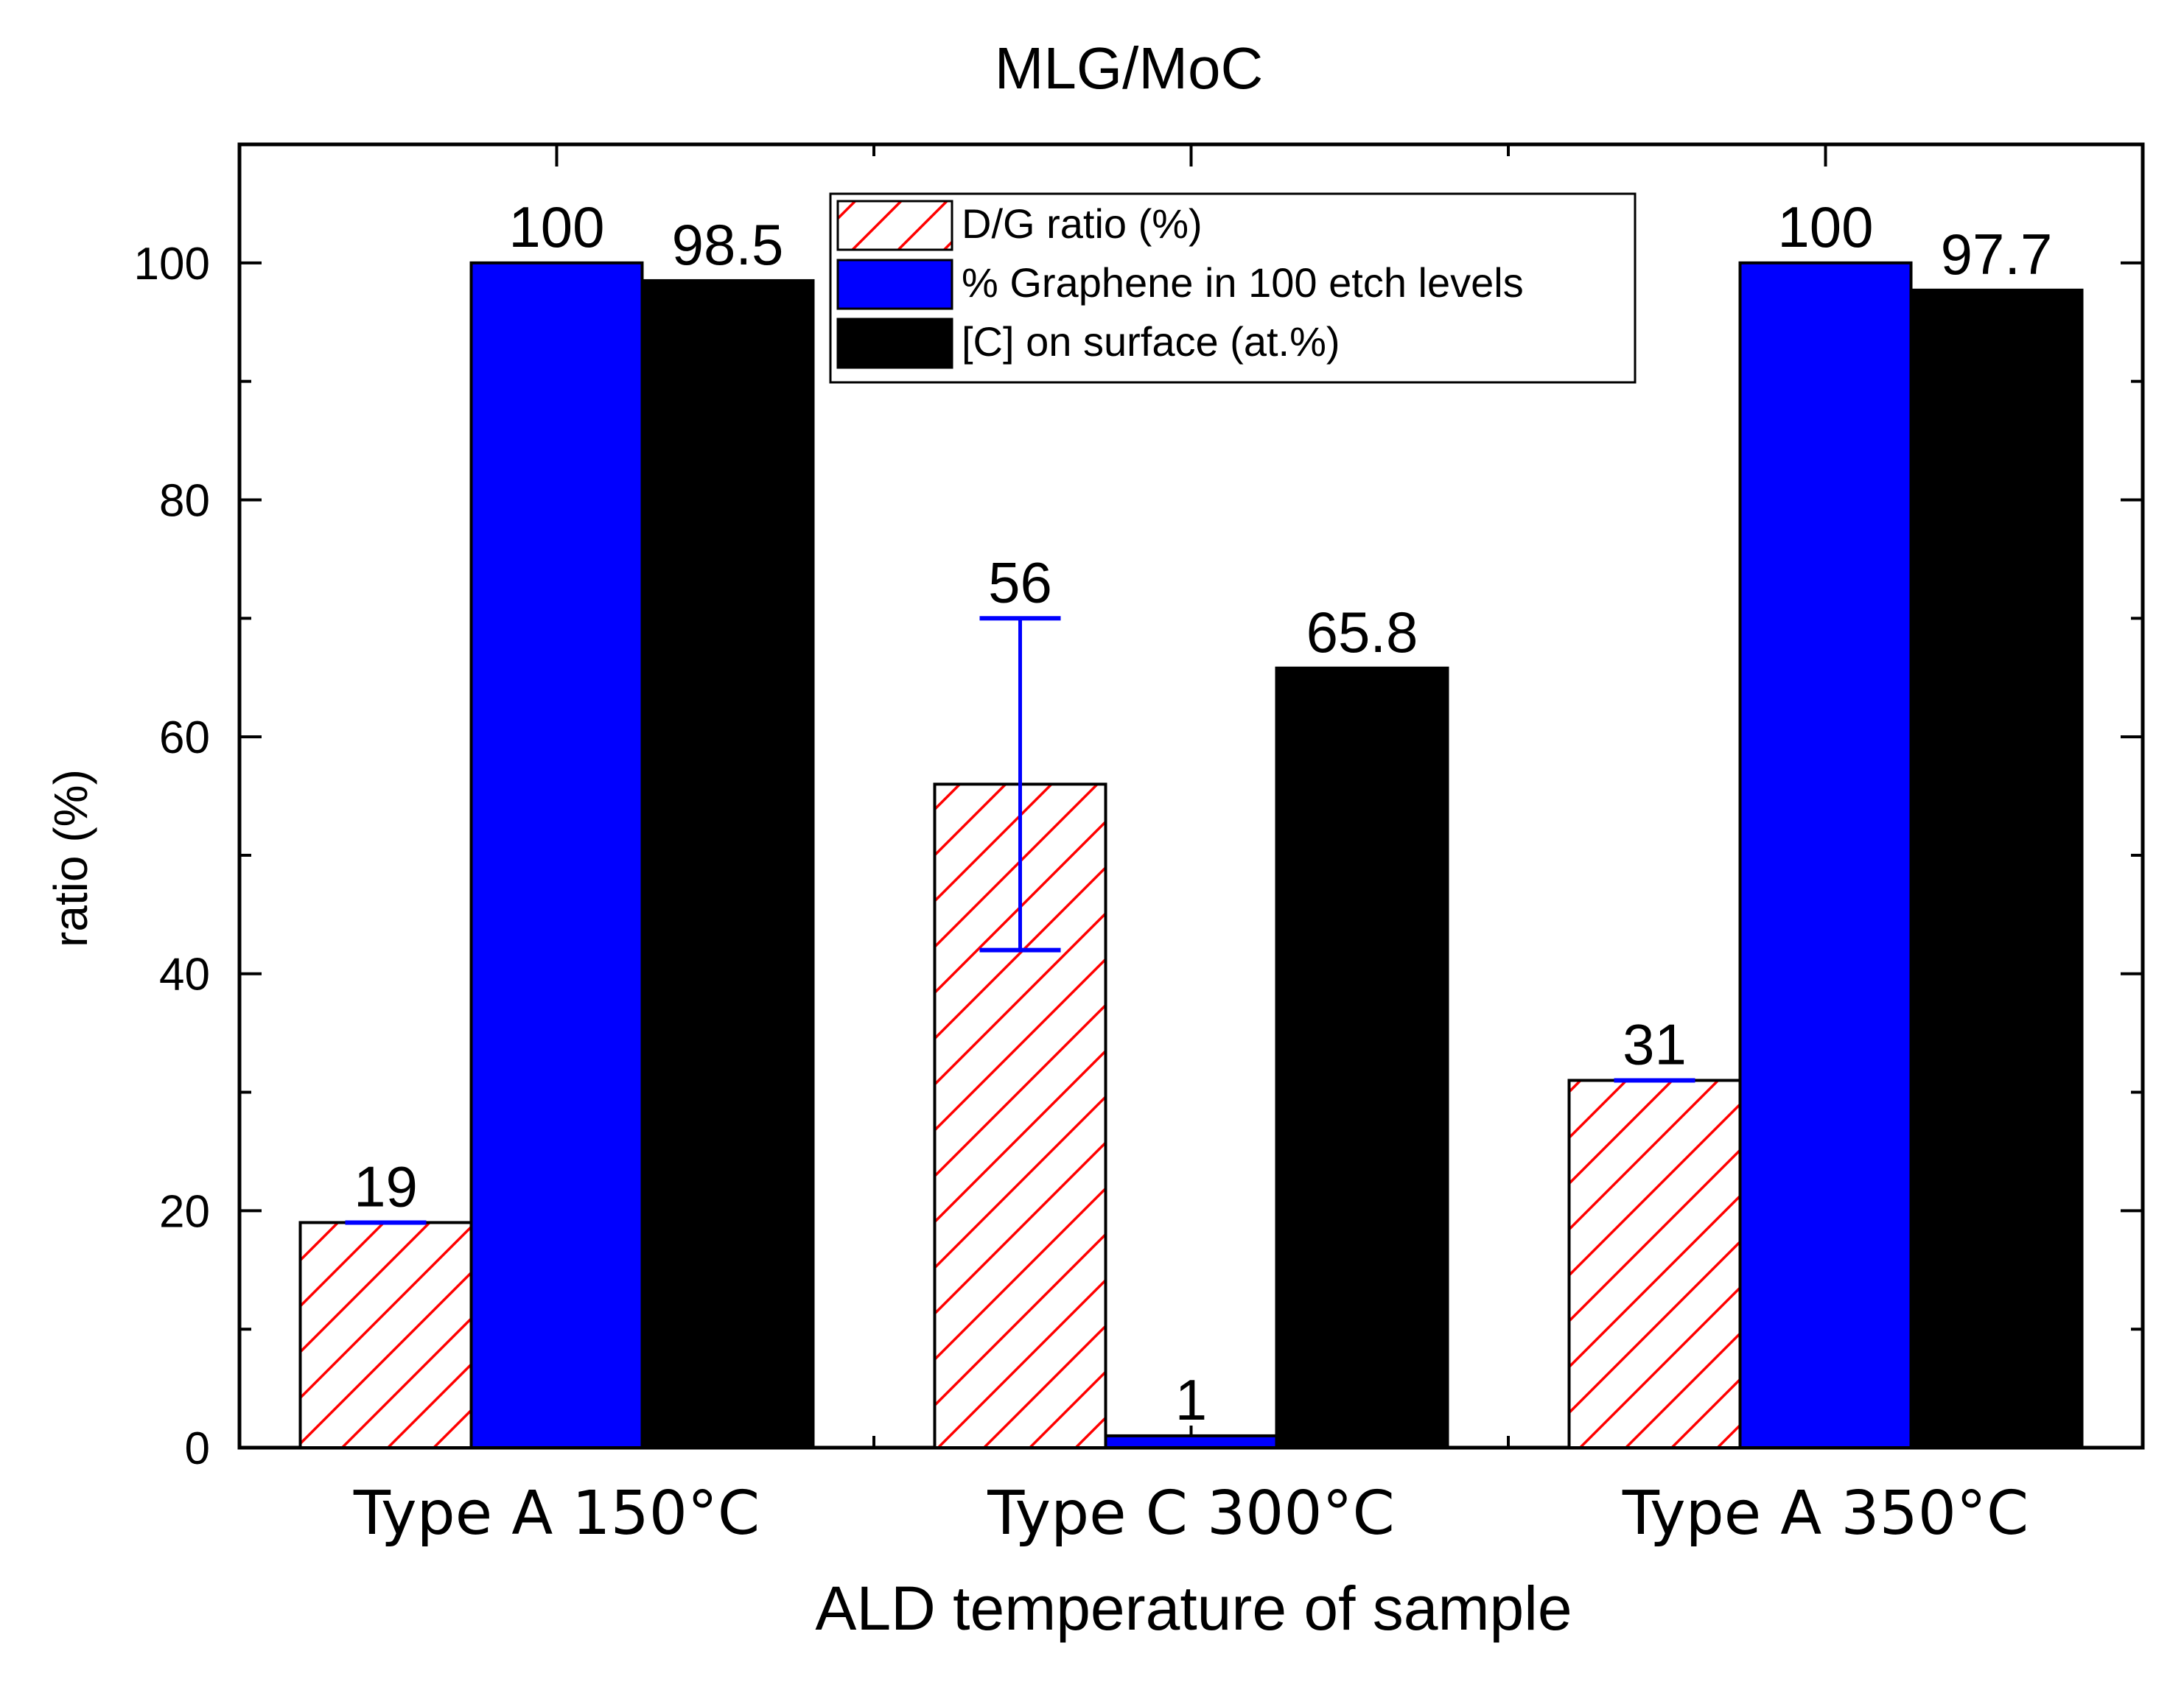 Image resolution: width=2184 pixels, height=1693 pixels. What do you see at coordinates (1825, 1514) in the screenshot?
I see `x-tick-label: Type A 350°C` at bounding box center [1825, 1514].